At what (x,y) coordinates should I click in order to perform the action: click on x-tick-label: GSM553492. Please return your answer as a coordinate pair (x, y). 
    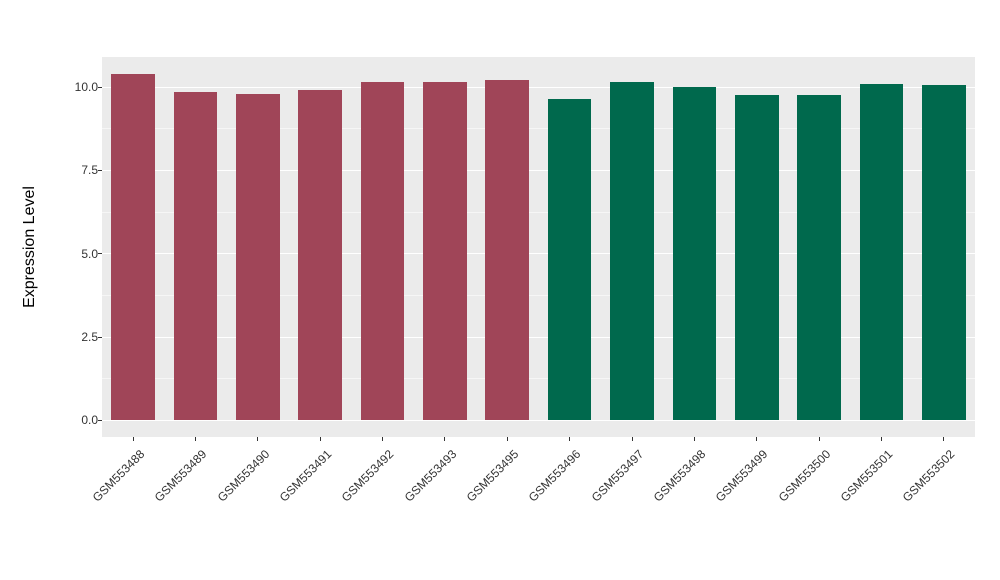
    Looking at the image, I should click on (367, 476).